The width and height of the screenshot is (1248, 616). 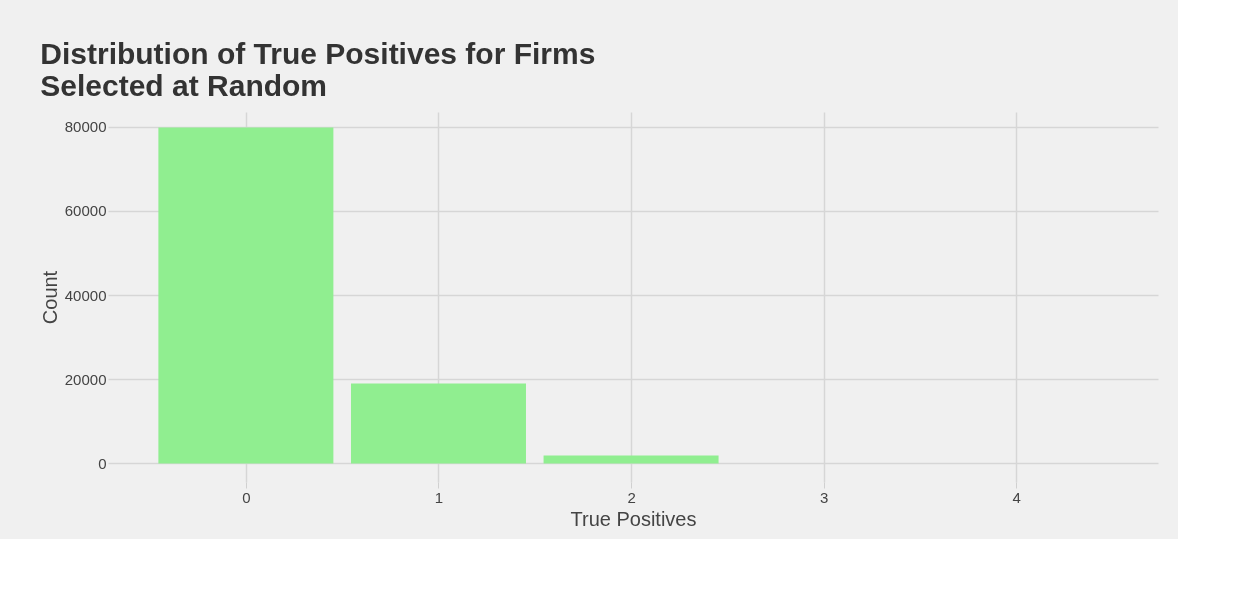 I want to click on text: Distribution of True Positives for Firms, so click(x=318, y=53).